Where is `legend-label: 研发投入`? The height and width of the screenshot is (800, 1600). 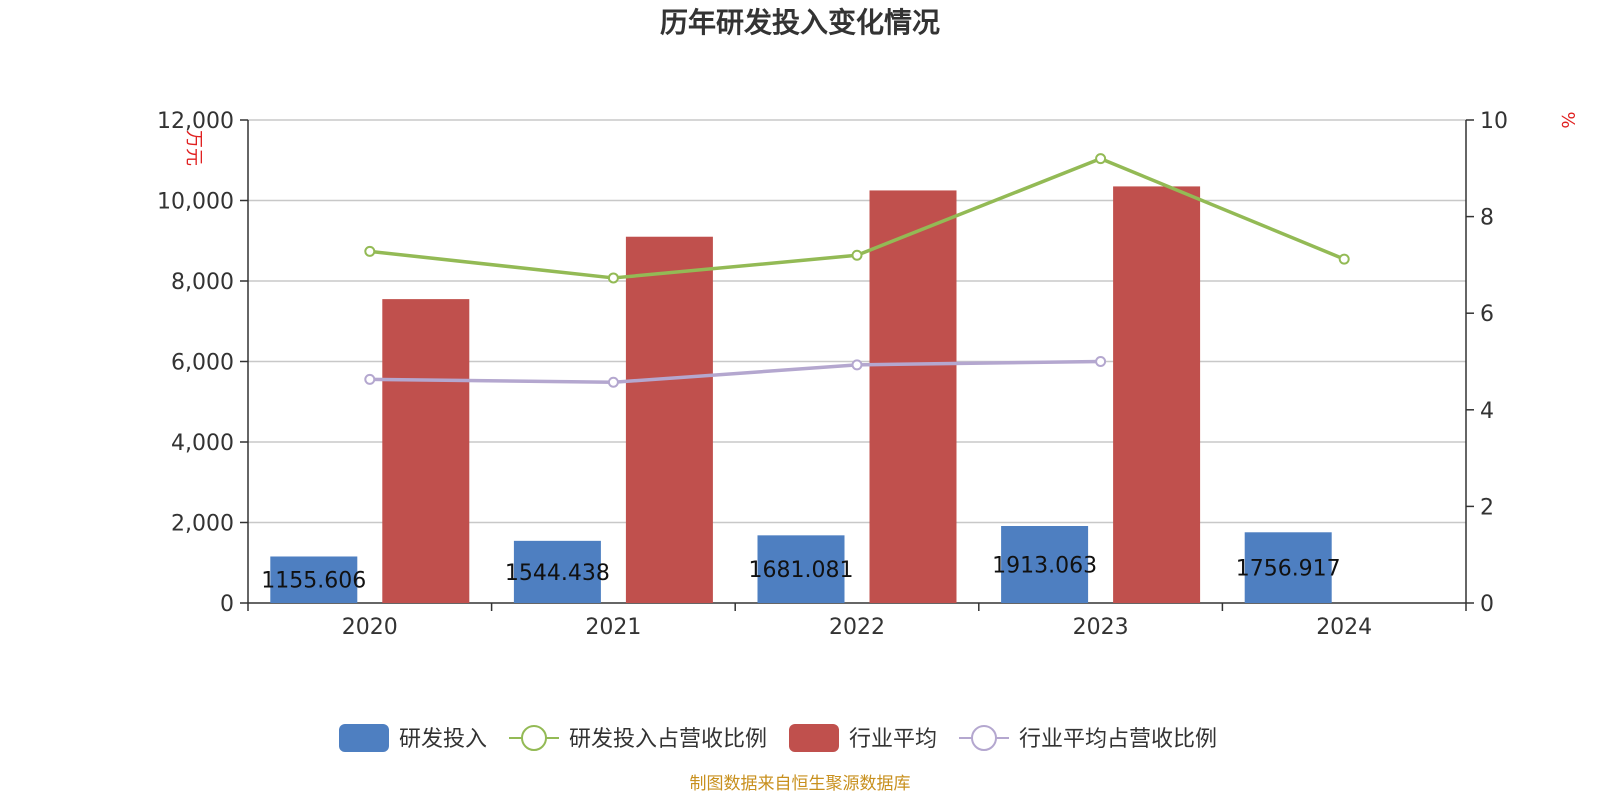
legend-label: 研发投入 is located at coordinates (443, 739).